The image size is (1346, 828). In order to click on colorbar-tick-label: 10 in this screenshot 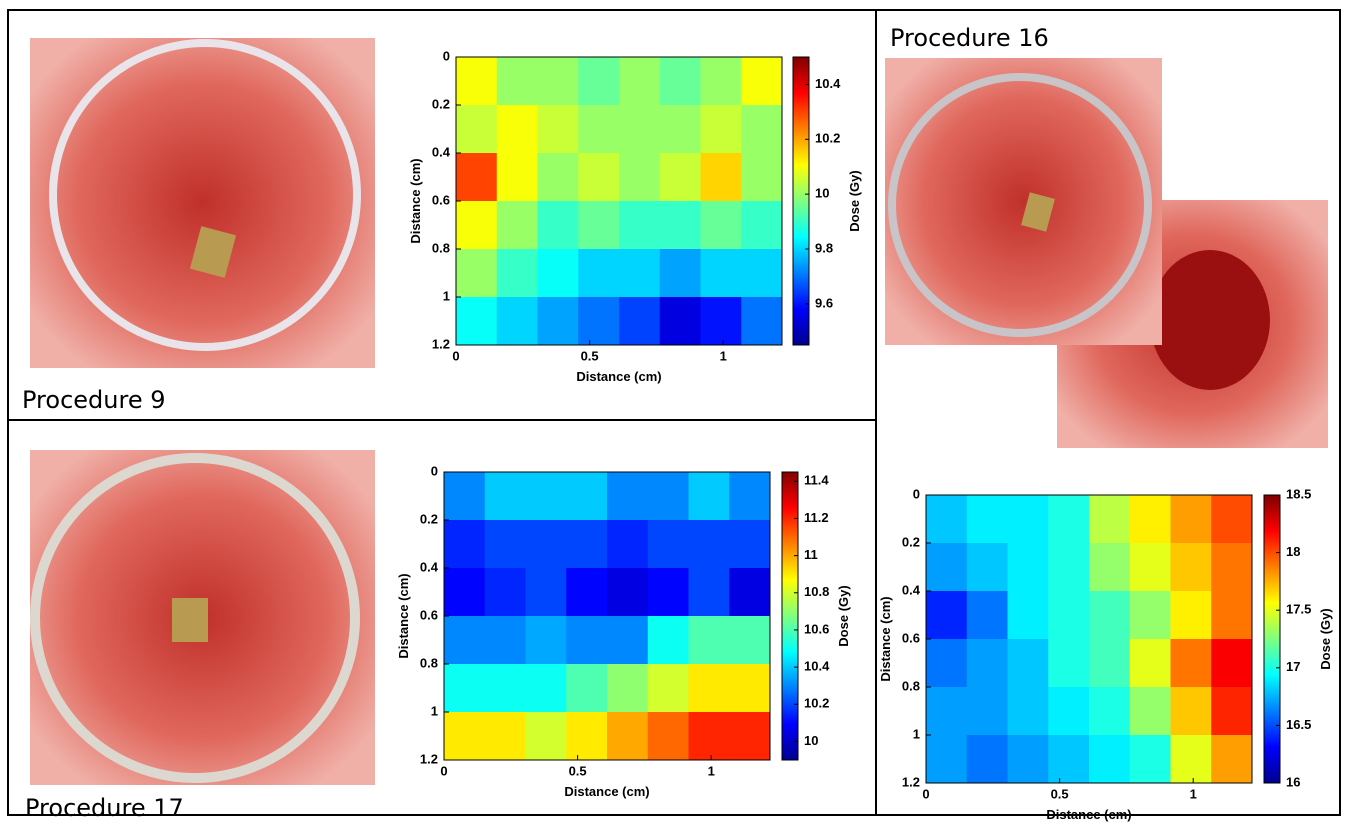, I will do `click(822, 193)`.